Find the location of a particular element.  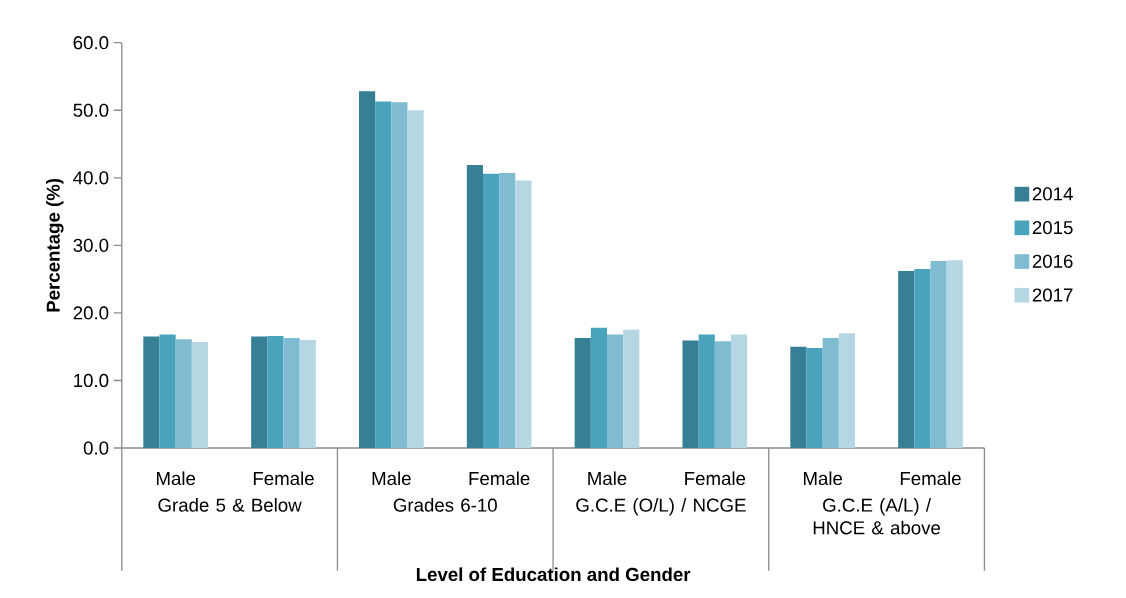

y-axis-title: Percentage (%) is located at coordinates (55, 245).